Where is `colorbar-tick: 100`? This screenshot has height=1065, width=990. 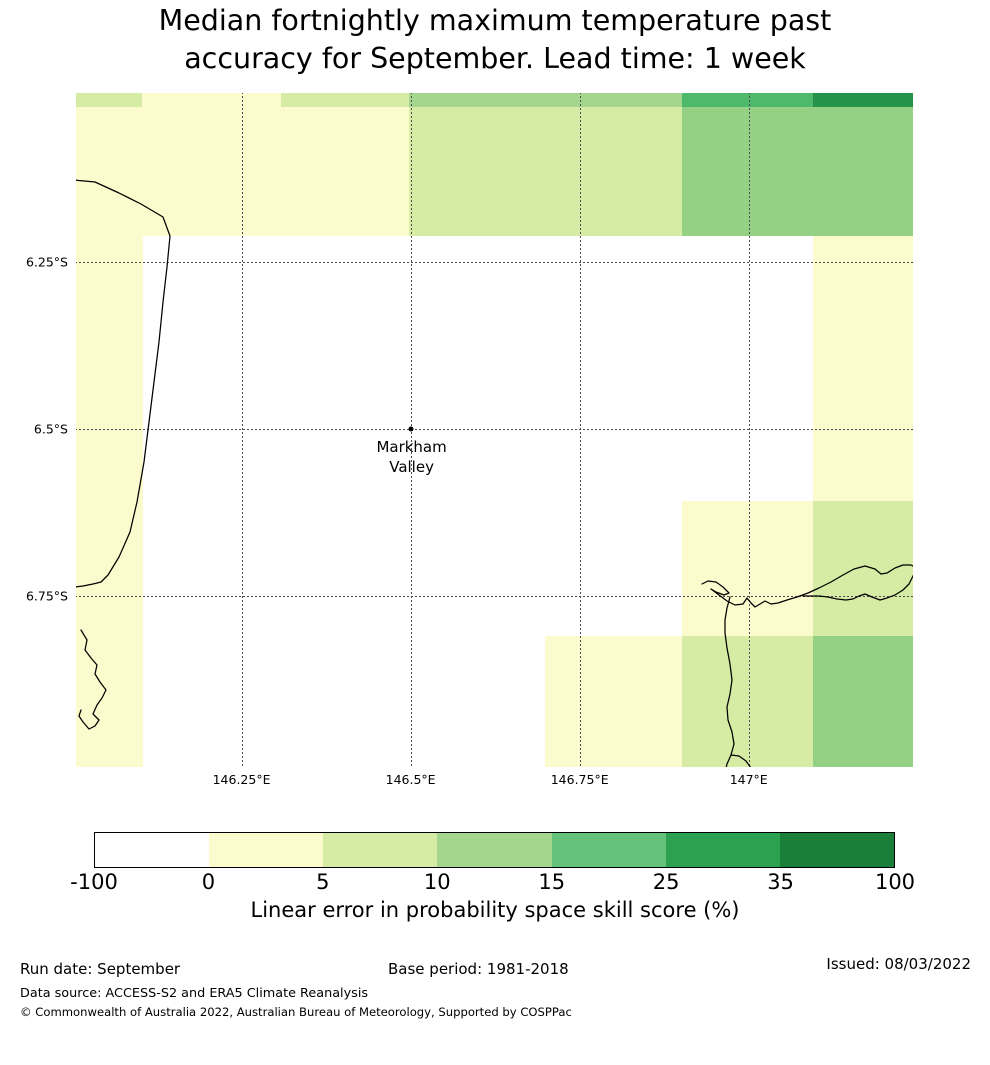
colorbar-tick: 100 is located at coordinates (895, 882).